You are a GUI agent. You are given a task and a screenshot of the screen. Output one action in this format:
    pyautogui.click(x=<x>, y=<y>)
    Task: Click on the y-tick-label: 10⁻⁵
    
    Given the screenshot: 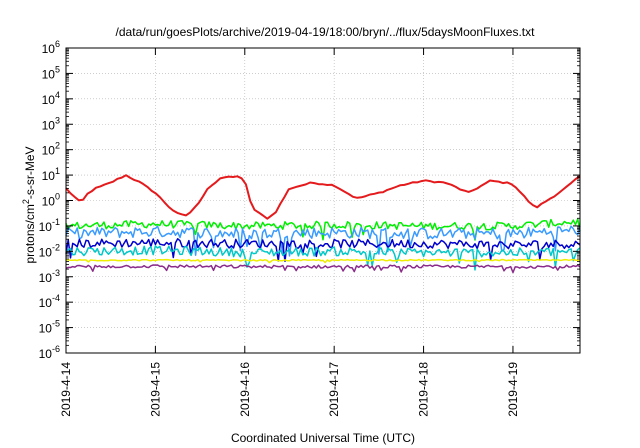 What is the action you would take?
    pyautogui.click(x=49, y=327)
    